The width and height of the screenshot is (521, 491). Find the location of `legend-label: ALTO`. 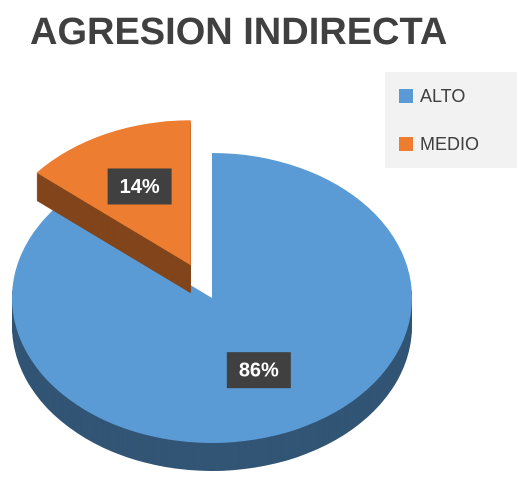

legend-label: ALTO is located at coordinates (442, 96).